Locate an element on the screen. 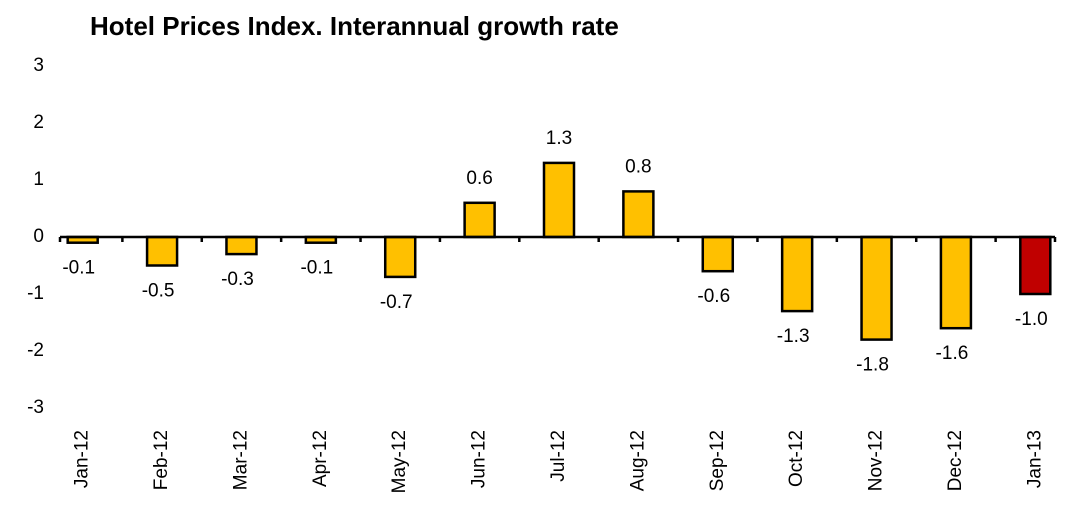  x-tick-label: Aug-12 is located at coordinates (637, 460).